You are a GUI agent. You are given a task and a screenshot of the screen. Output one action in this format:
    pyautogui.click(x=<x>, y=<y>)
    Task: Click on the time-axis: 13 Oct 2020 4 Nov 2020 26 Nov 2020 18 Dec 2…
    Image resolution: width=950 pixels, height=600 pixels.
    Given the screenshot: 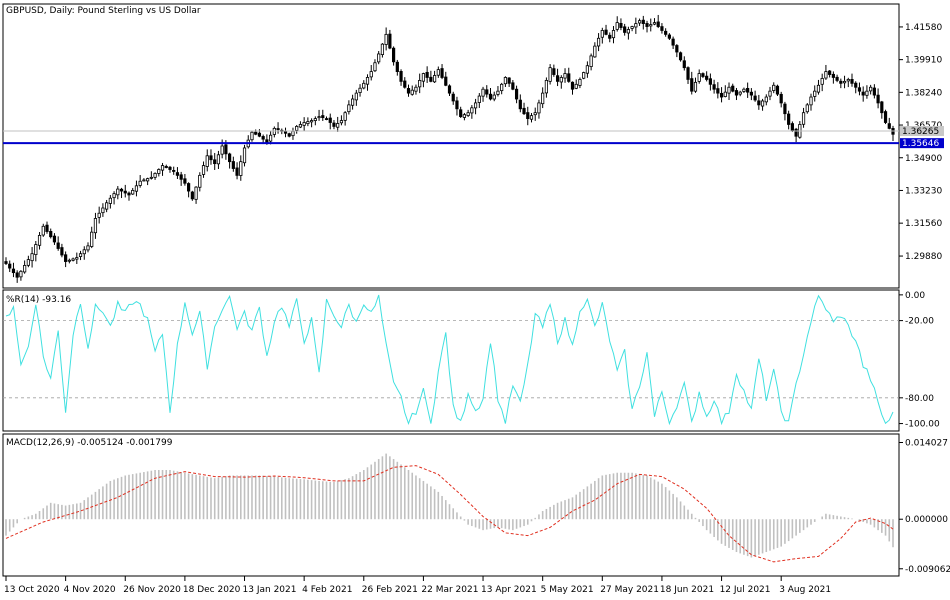 What is the action you would take?
    pyautogui.click(x=417, y=585)
    